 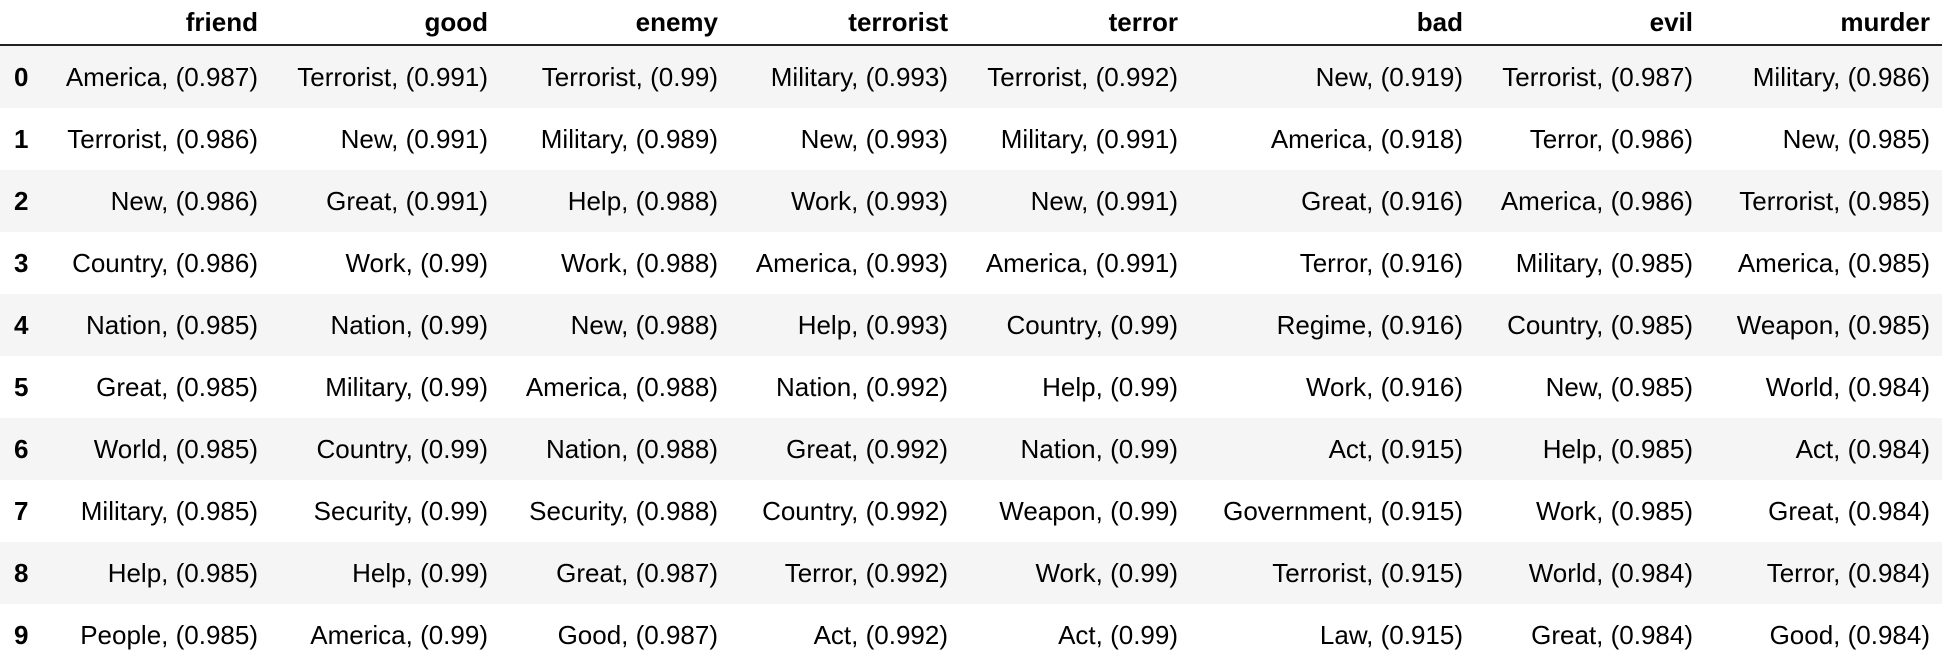 I want to click on table-cell-good: Nation, (0.99), so click(x=409, y=324).